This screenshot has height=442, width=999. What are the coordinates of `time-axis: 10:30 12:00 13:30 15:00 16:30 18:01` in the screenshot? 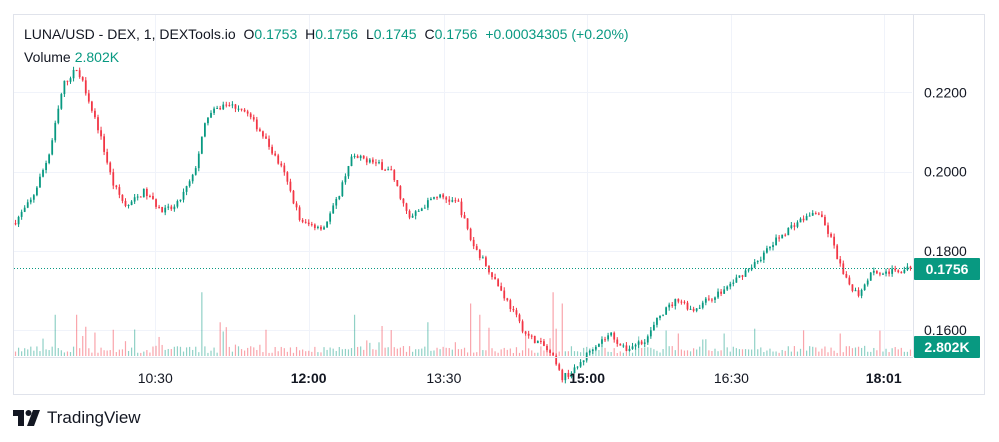 It's located at (520, 378).